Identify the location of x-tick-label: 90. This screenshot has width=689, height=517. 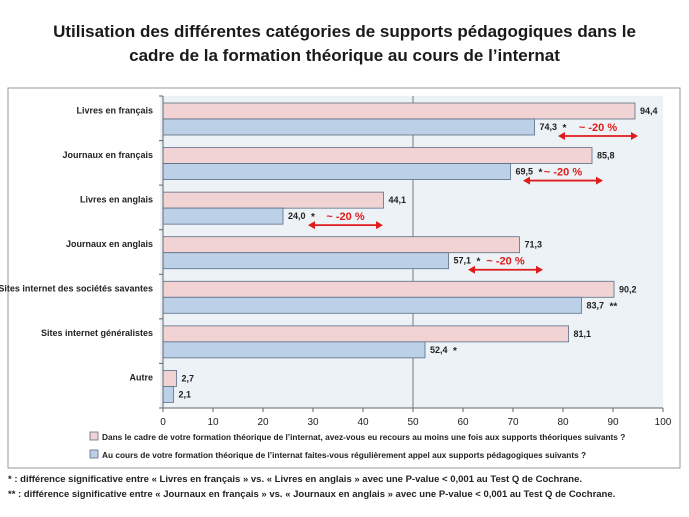
(613, 422).